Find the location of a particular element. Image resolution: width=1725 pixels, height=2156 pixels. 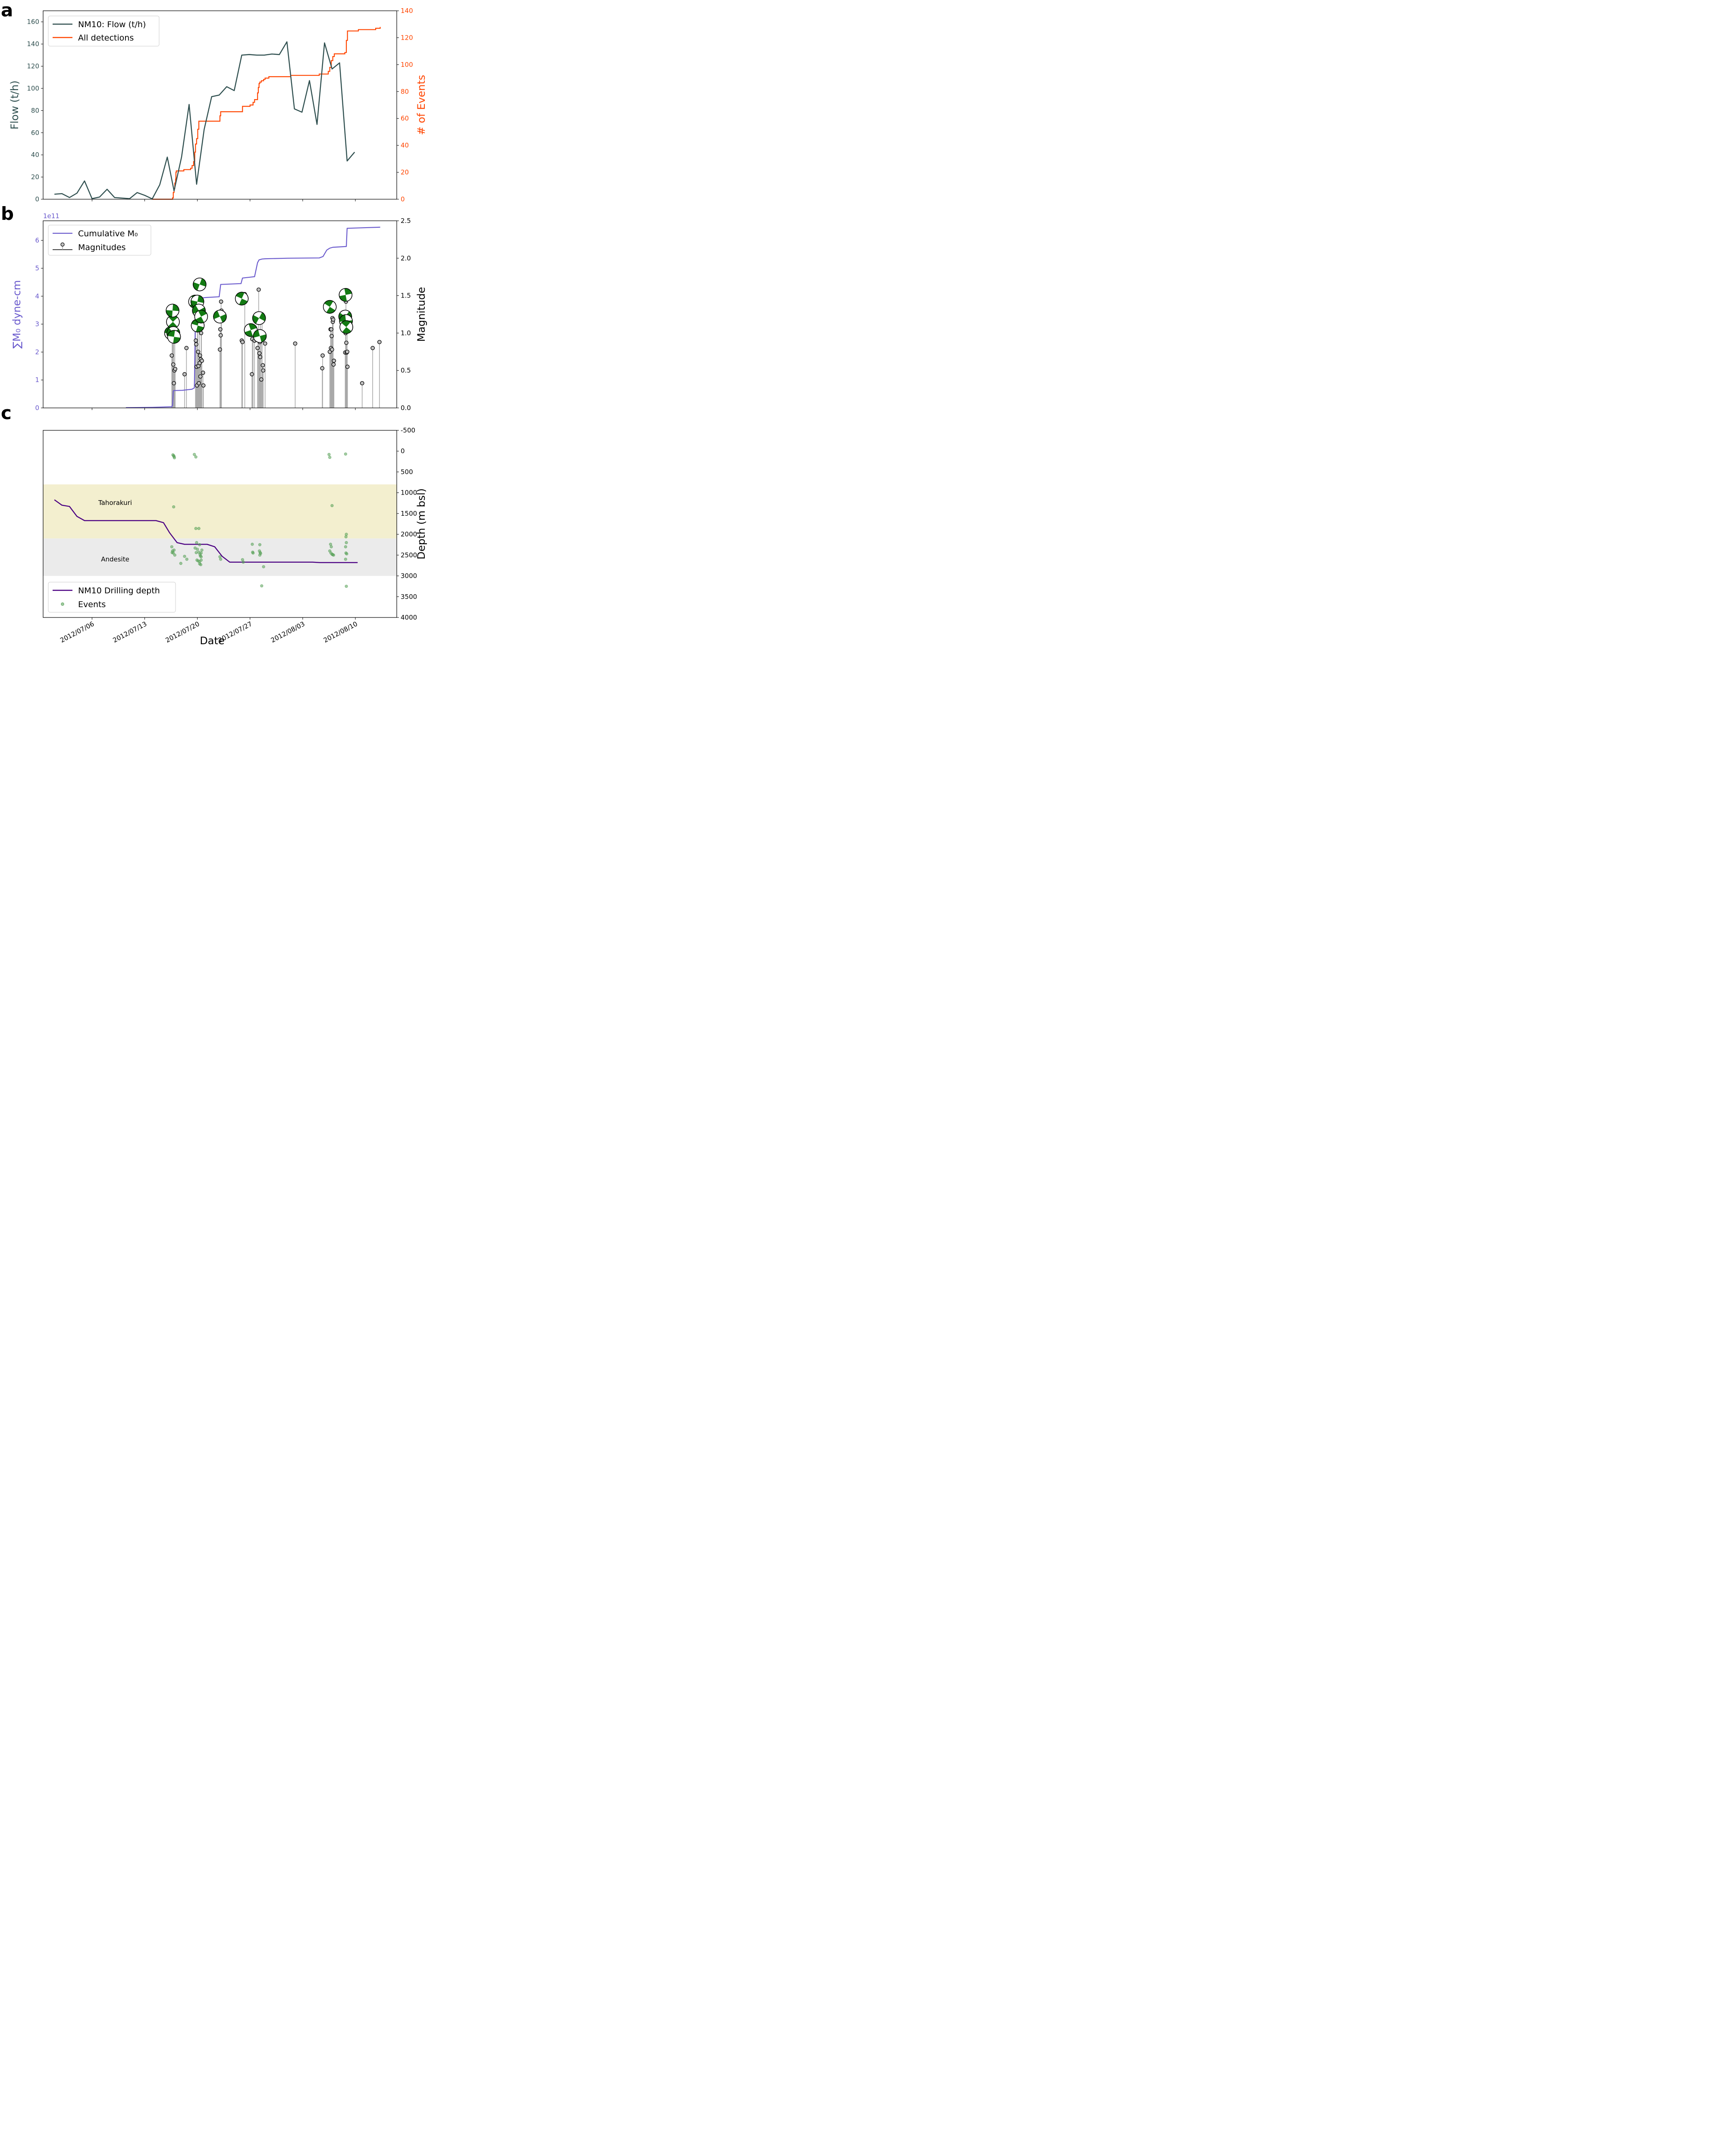

panel-b-left-y-tick-label: 4 is located at coordinates (37, 296).